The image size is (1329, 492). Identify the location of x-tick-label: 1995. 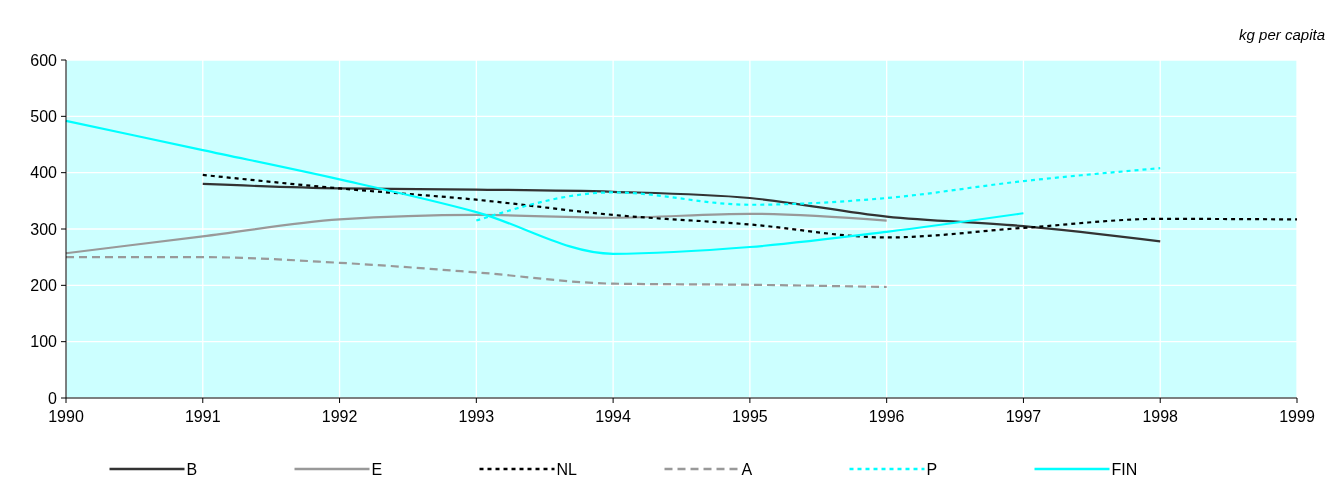
(750, 416).